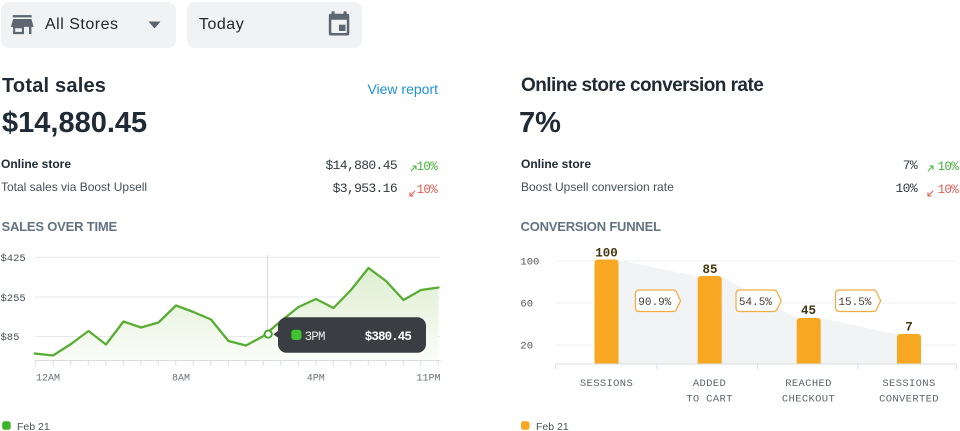 This screenshot has width=960, height=431. Describe the element at coordinates (808, 311) in the screenshot. I see `svg-text: 45` at that location.